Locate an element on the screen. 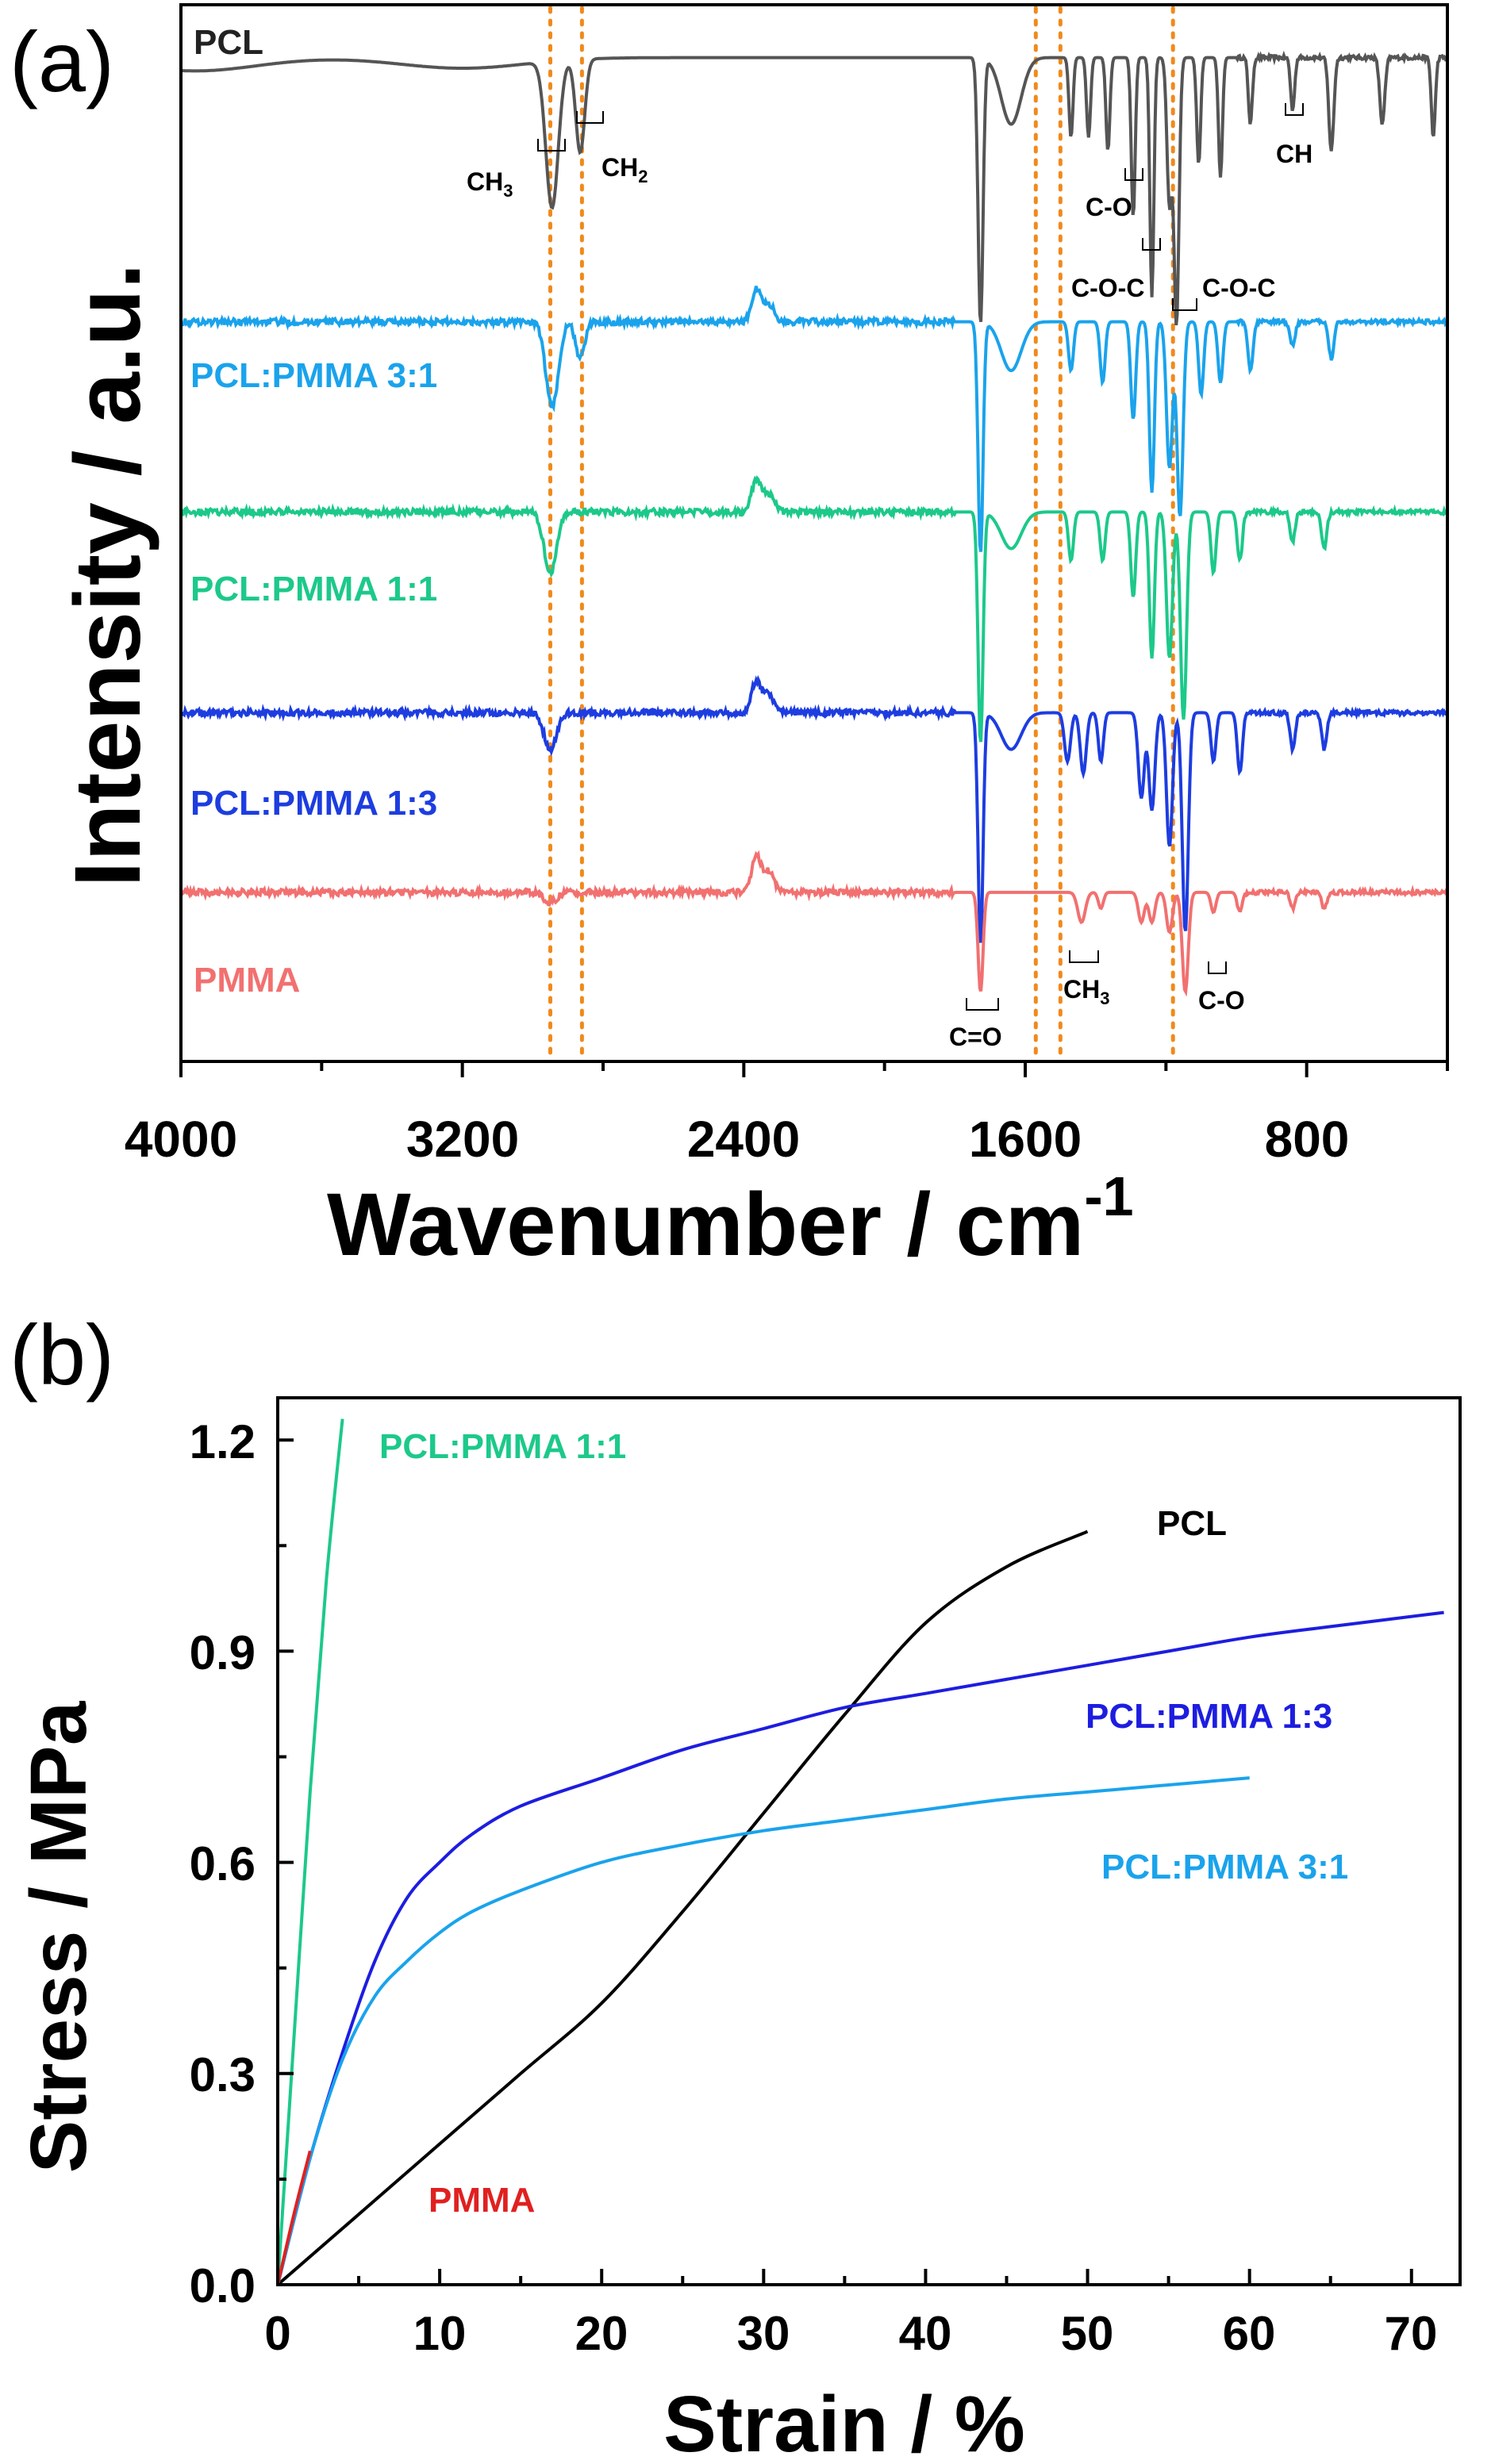 This screenshot has width=1495, height=2464. b-xtick-label-20: 20 is located at coordinates (601, 2333).